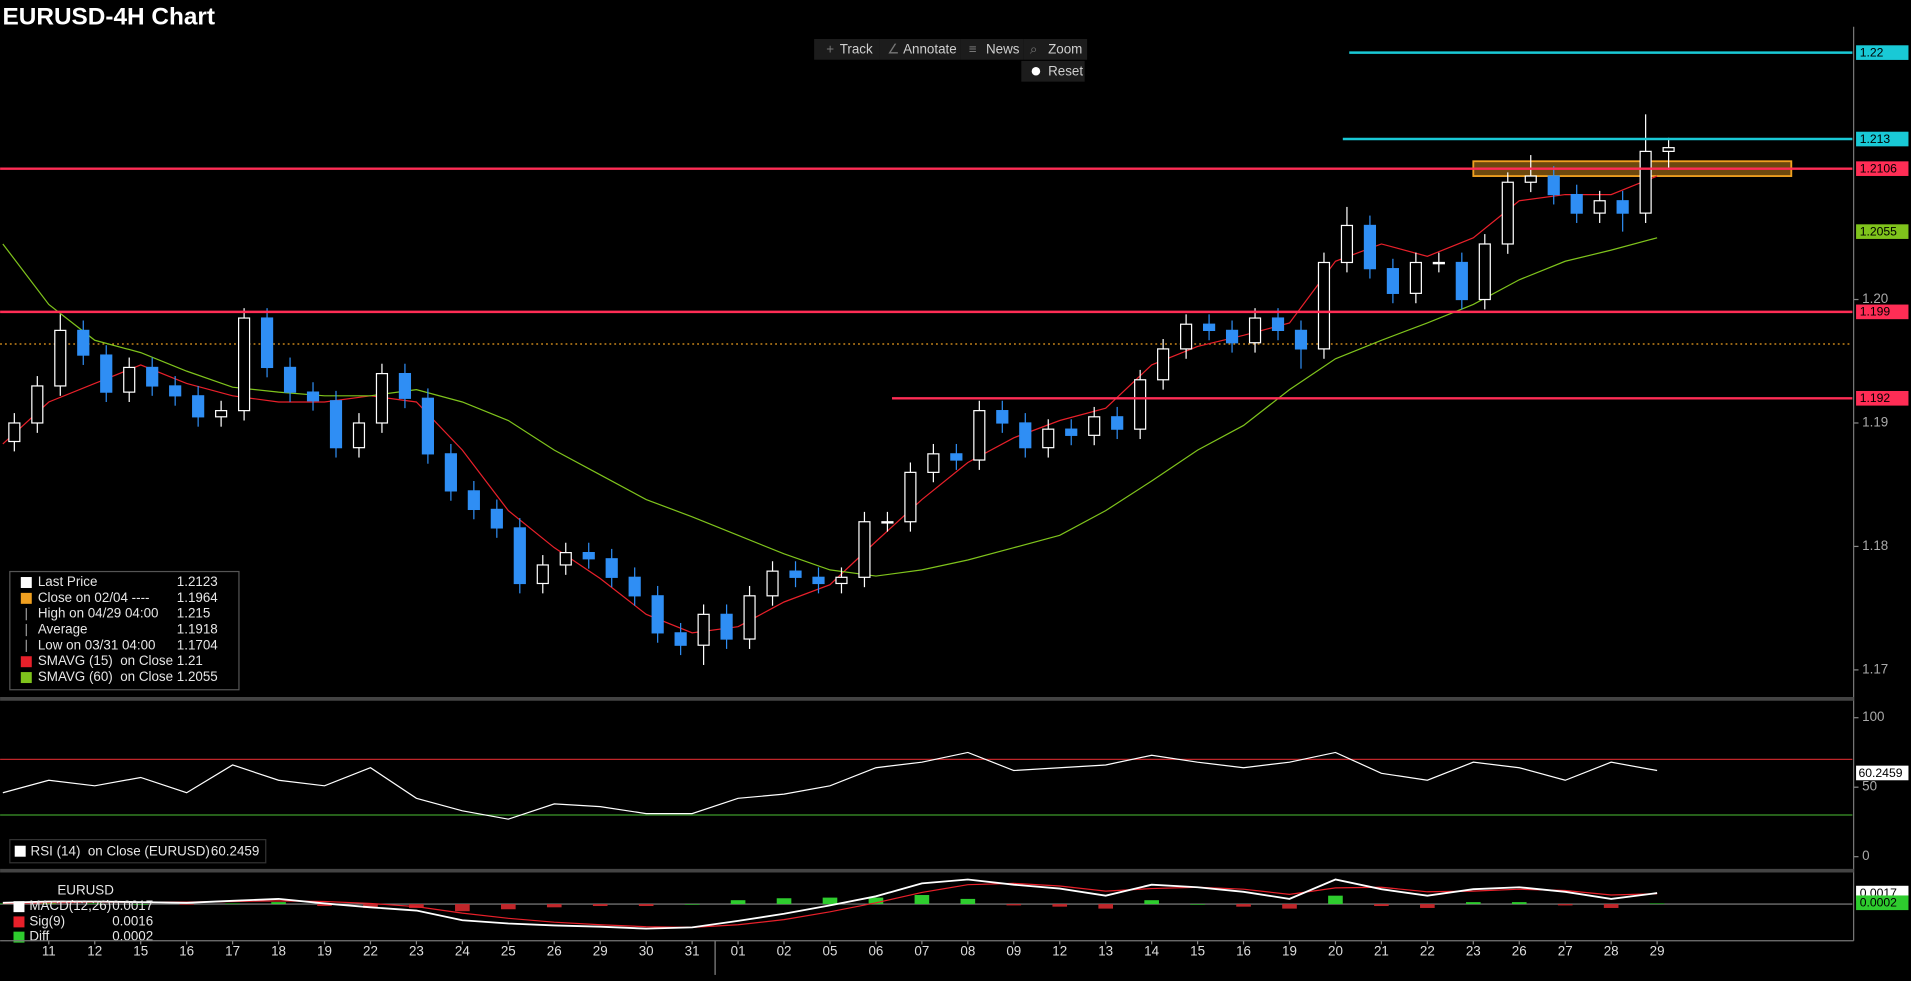 Image resolution: width=1911 pixels, height=981 pixels. Describe the element at coordinates (1875, 668) in the screenshot. I see `y-tick-label: 1.17` at that location.